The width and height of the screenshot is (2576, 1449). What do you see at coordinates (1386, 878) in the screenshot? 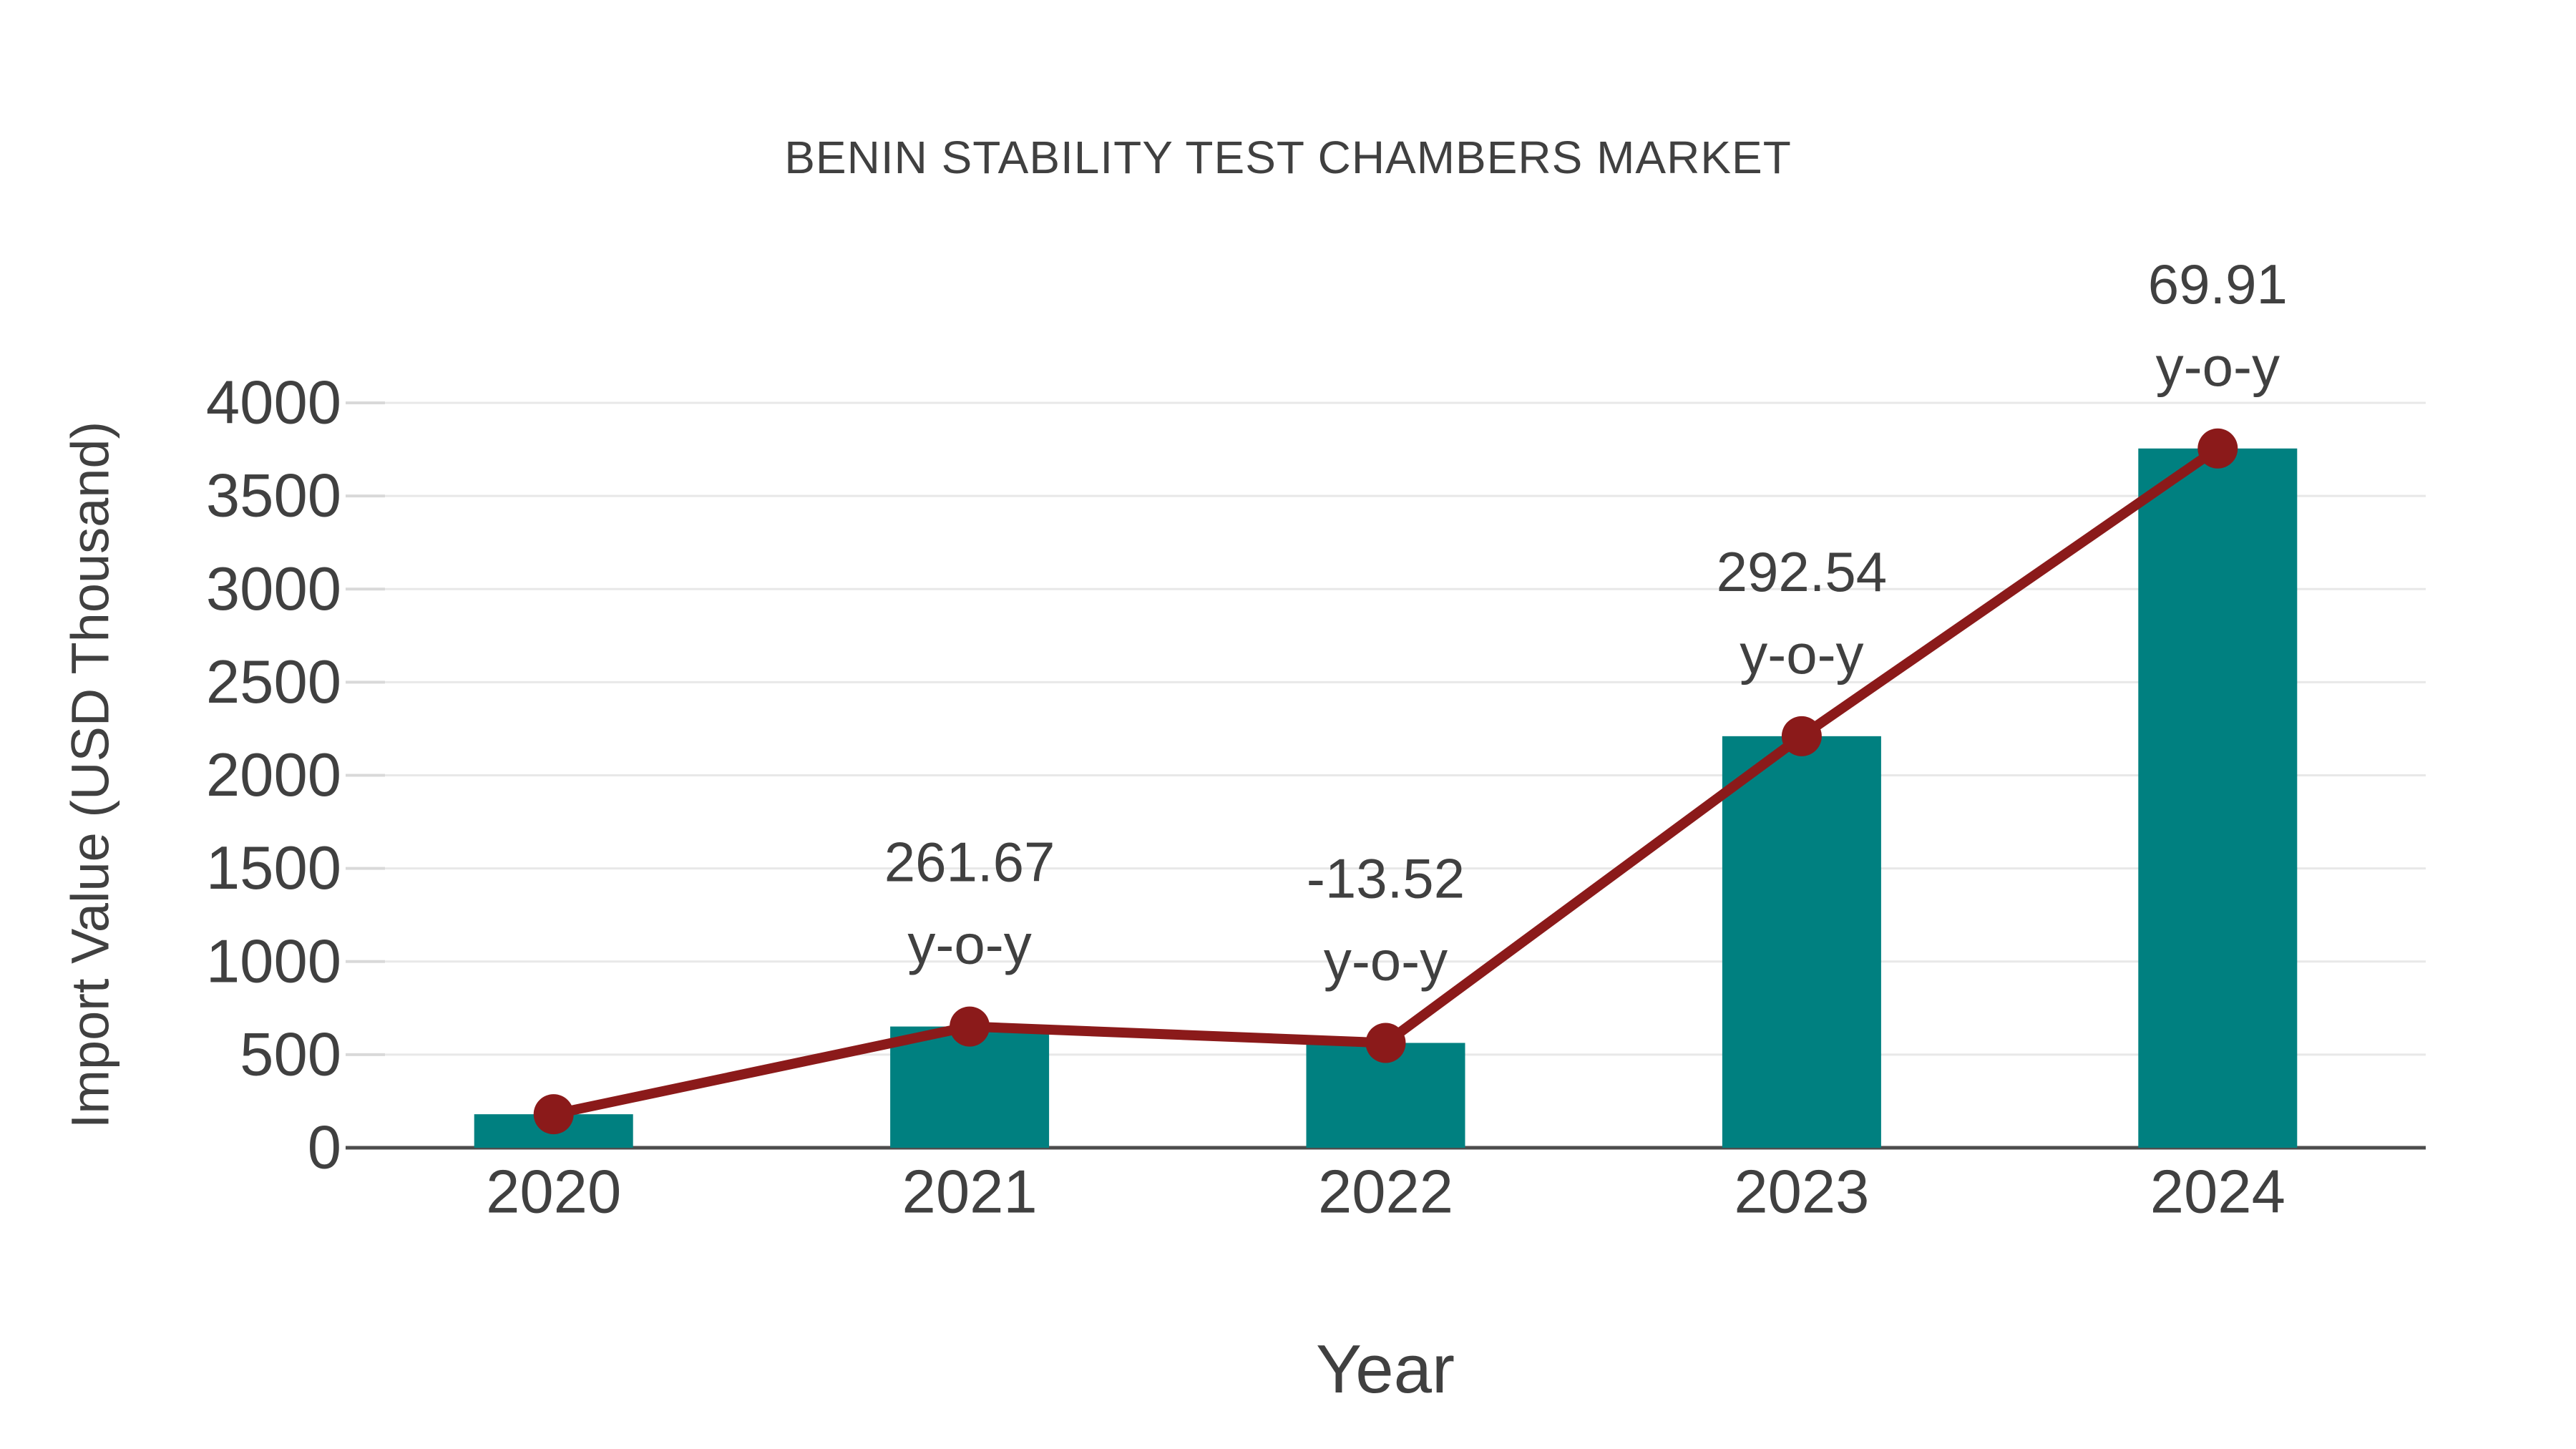
I see `yoy-value-label-2022: -13.52` at bounding box center [1386, 878].